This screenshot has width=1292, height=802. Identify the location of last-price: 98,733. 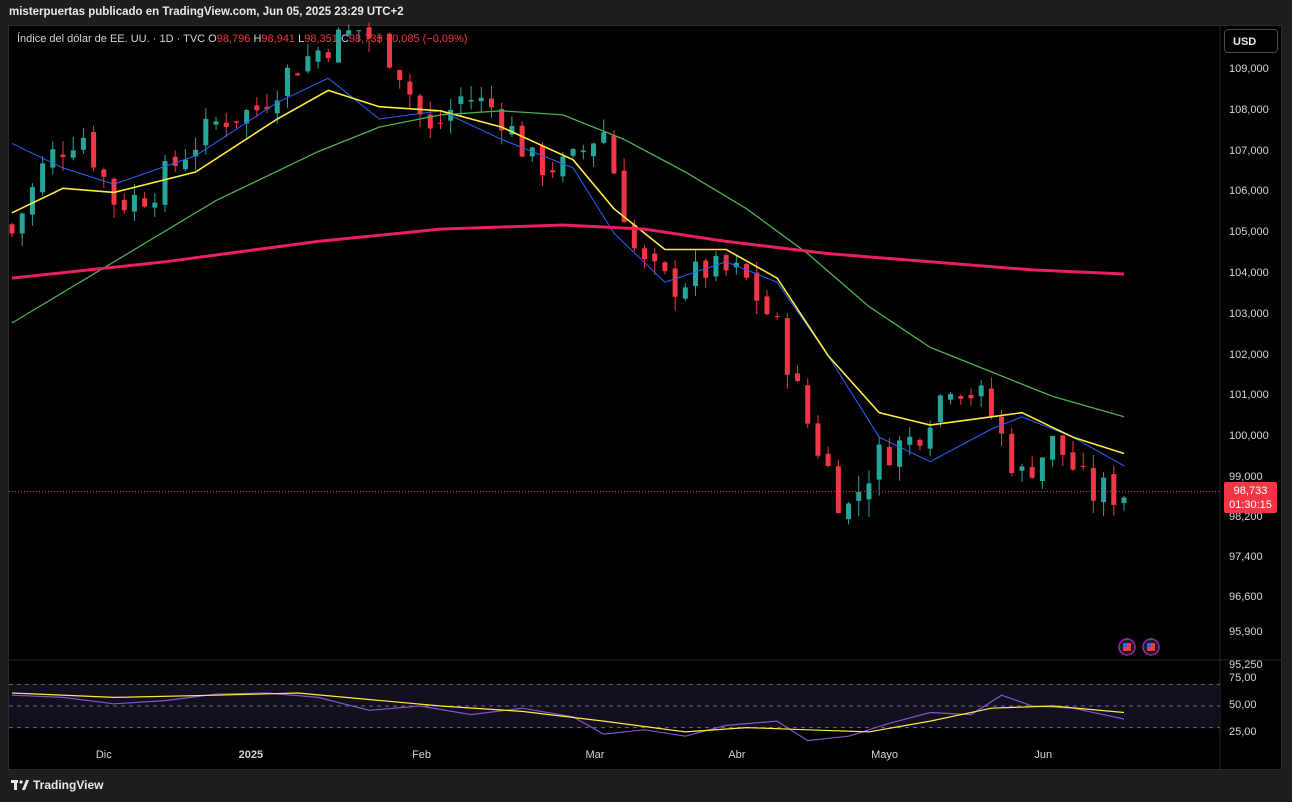
(1250, 491).